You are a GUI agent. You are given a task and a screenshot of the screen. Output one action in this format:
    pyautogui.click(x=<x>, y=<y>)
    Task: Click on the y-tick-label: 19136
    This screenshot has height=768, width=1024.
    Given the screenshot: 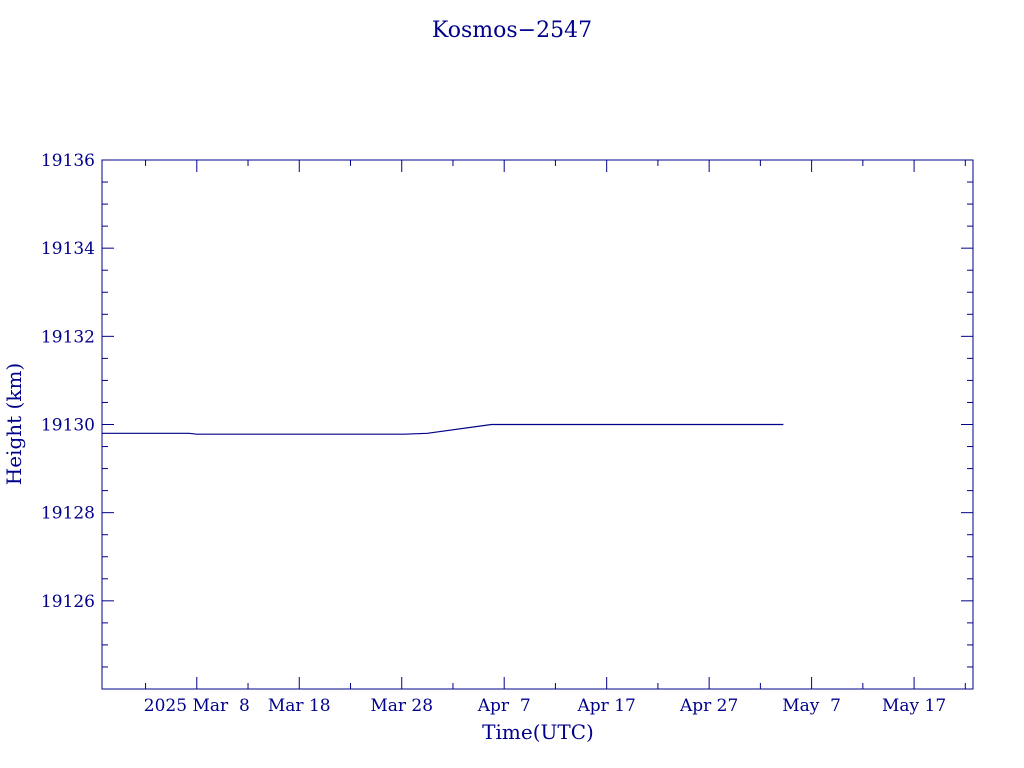 What is the action you would take?
    pyautogui.click(x=68, y=161)
    